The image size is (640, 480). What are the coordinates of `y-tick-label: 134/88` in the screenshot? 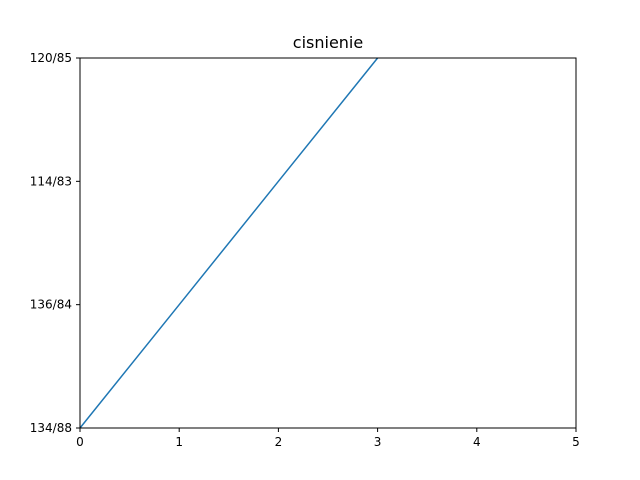 It's located at (51, 428).